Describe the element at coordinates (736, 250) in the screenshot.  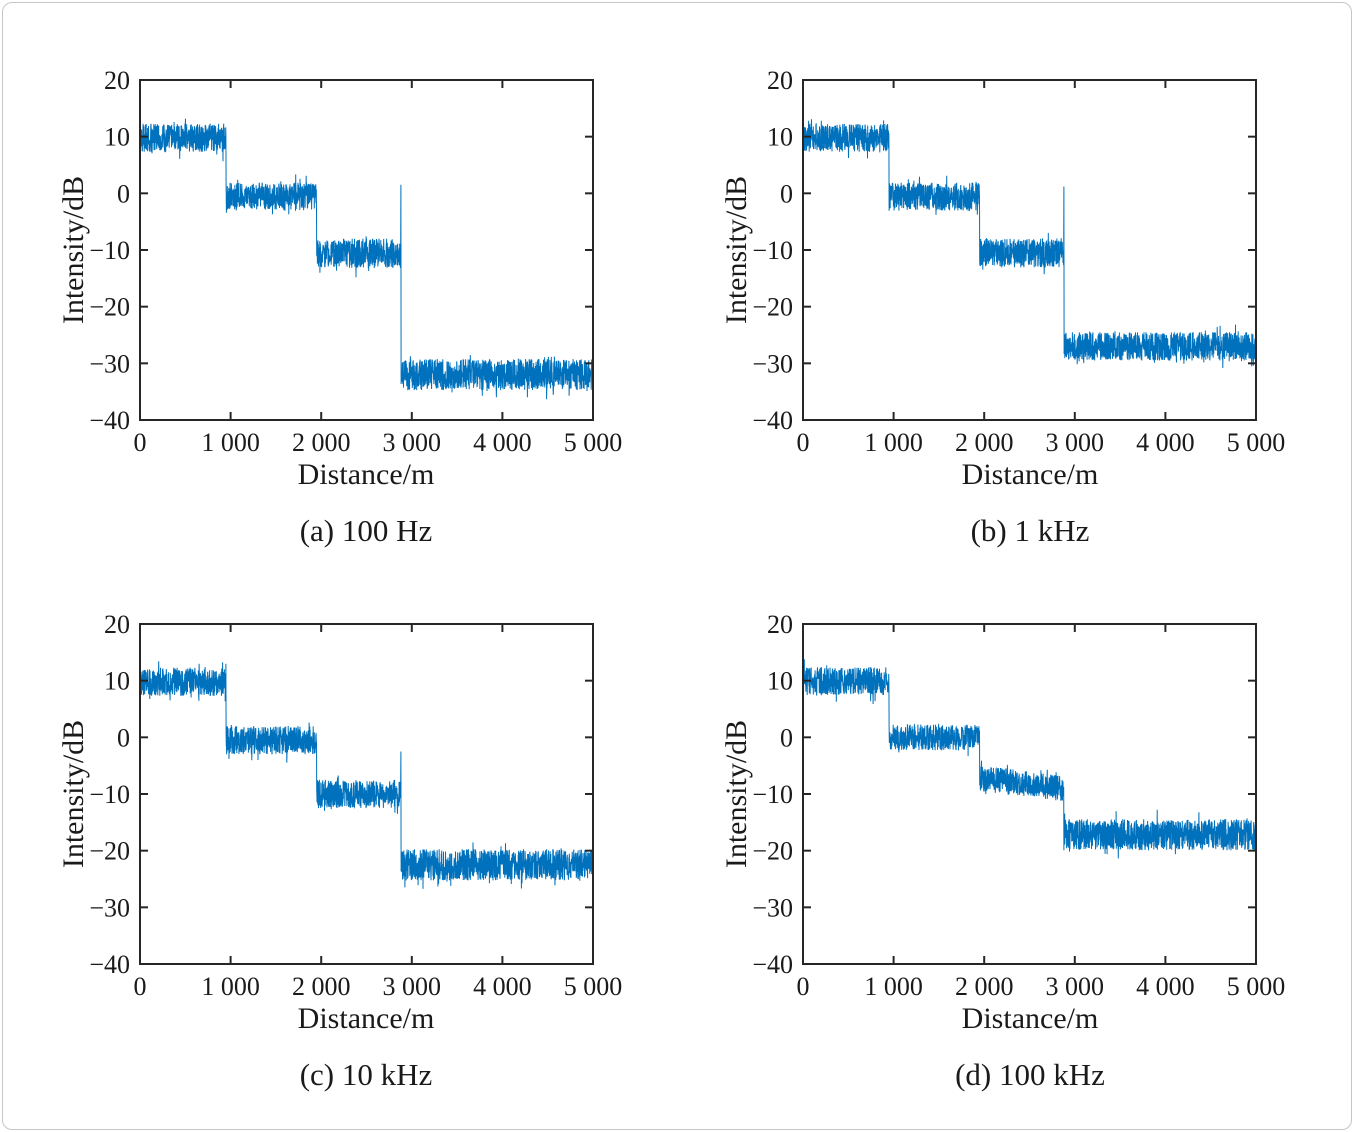
I see `y-axis-label-b: Intensity/dB` at that location.